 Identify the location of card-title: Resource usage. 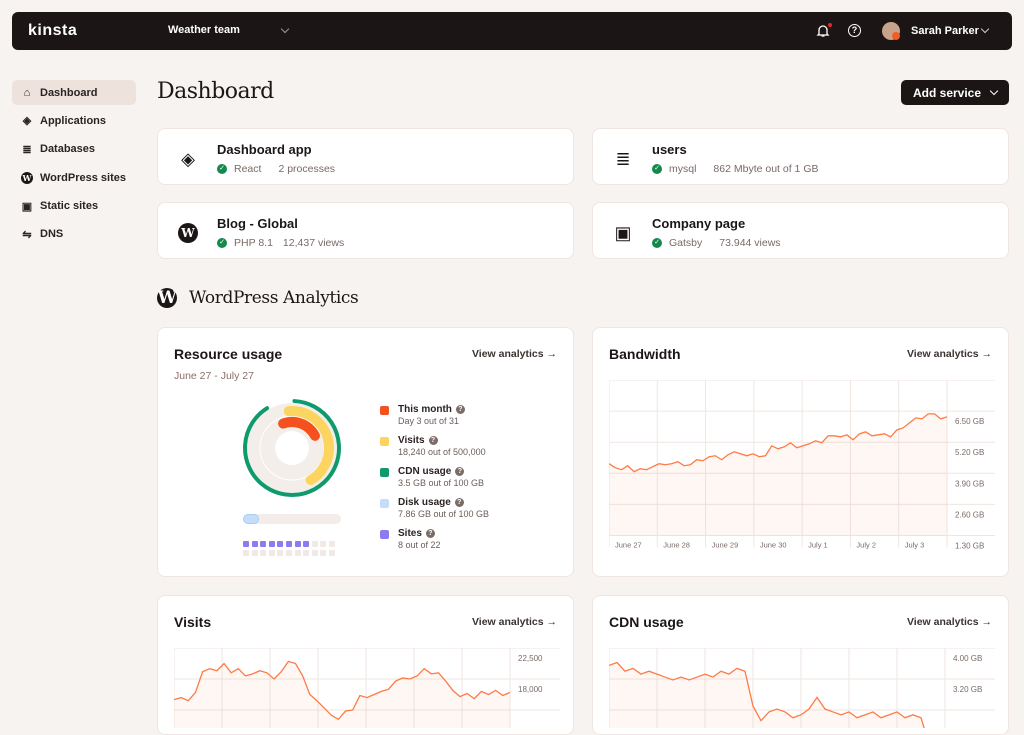
(228, 354).